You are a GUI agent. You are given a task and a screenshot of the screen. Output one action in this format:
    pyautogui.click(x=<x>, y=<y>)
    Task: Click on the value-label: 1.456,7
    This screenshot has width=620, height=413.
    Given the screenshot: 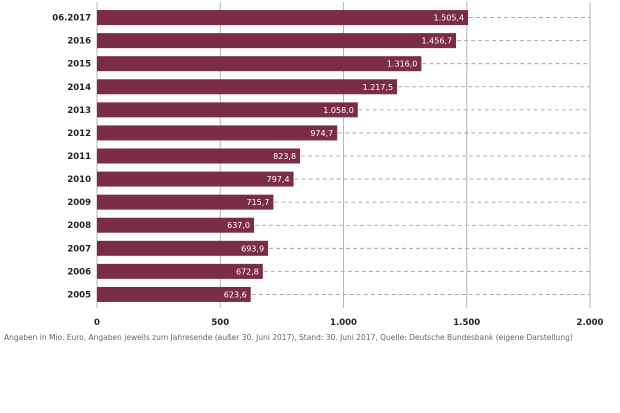 What is the action you would take?
    pyautogui.click(x=437, y=41)
    